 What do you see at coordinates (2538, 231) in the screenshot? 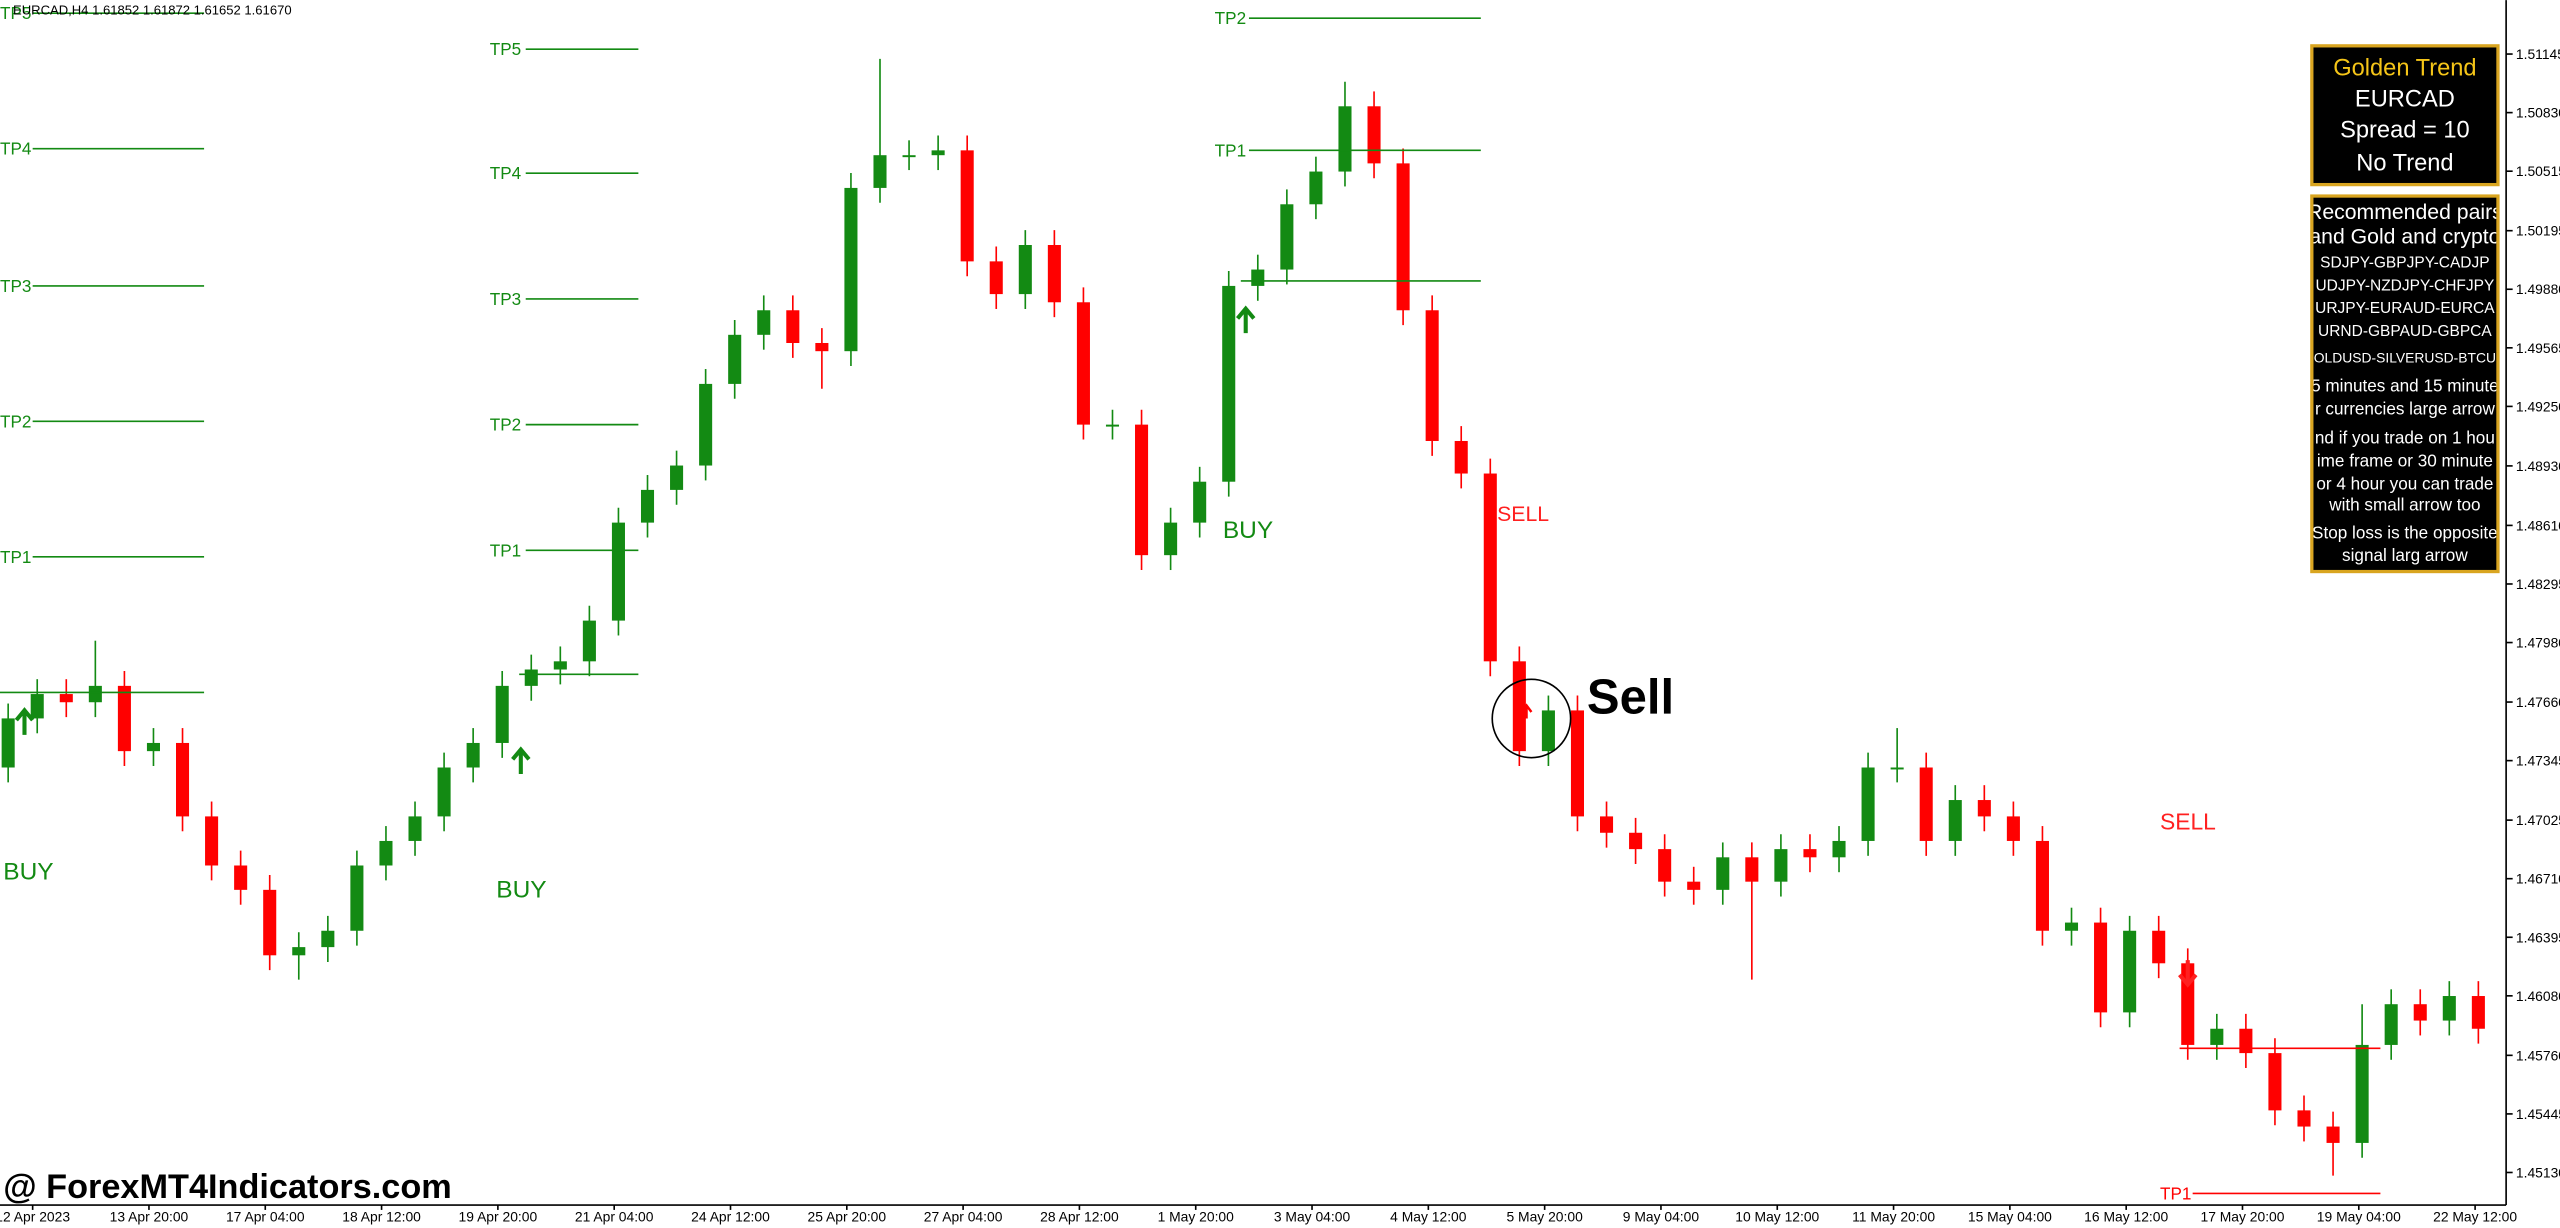
I see `y-tick-label: 1.50195` at bounding box center [2538, 231].